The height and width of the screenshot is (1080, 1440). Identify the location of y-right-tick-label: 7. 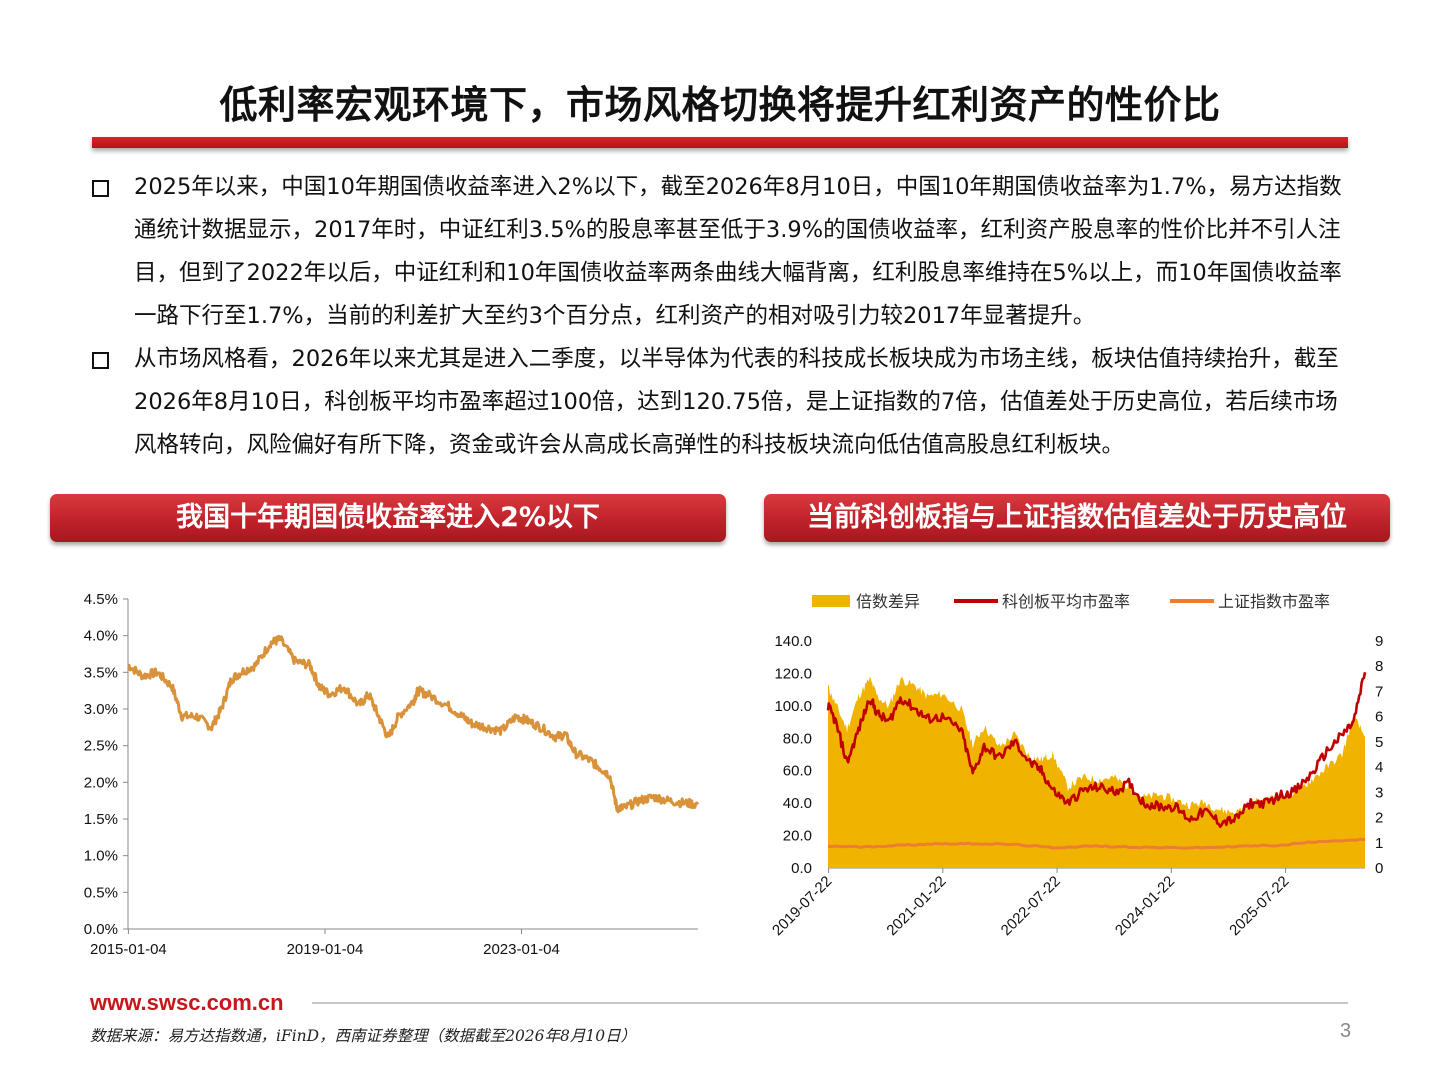
(1379, 691).